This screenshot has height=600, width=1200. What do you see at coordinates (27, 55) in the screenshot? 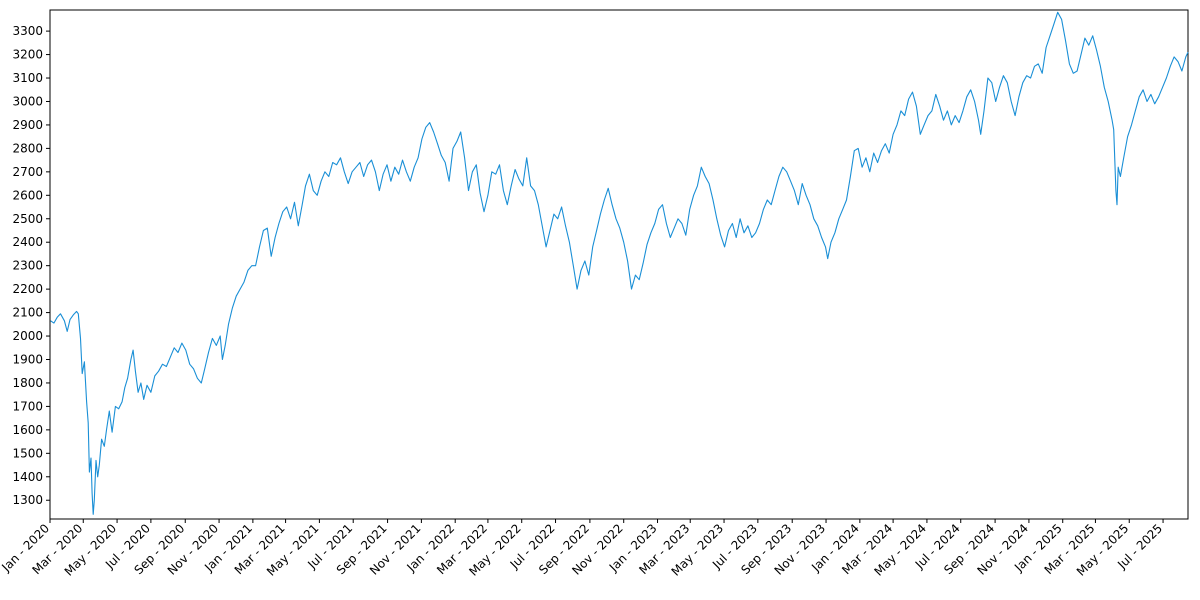
I see `y-tick-label: 3200` at bounding box center [27, 55].